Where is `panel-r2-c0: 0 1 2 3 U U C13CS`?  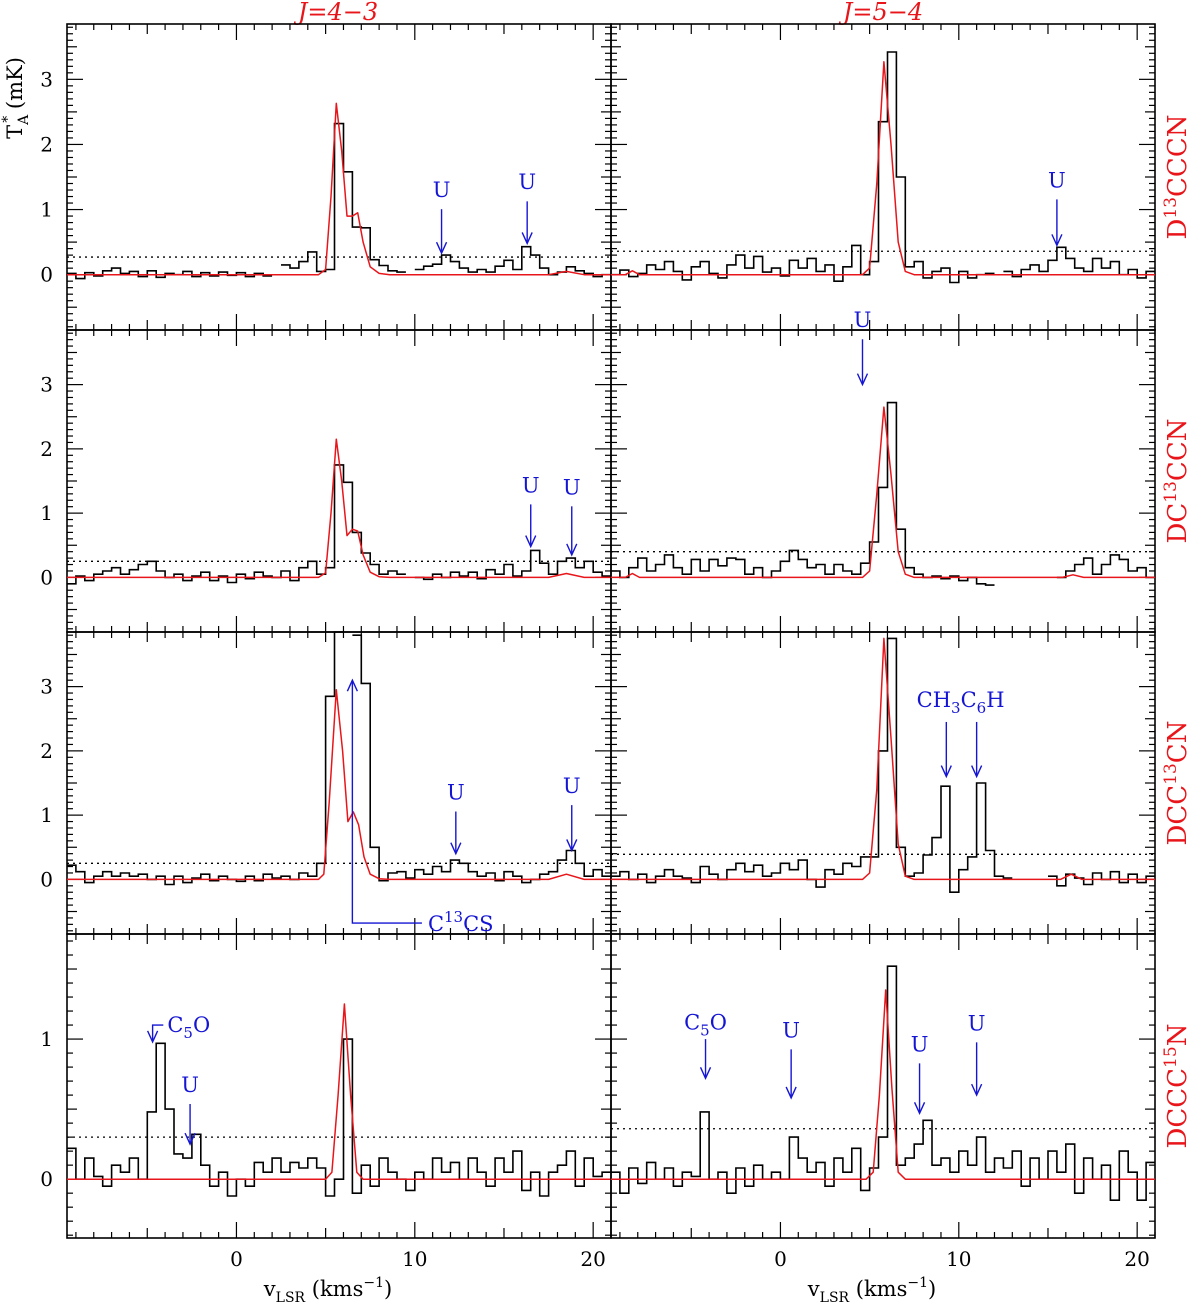 panel-r2-c0: 0 1 2 3 U U C13CS is located at coordinates (326, 783).